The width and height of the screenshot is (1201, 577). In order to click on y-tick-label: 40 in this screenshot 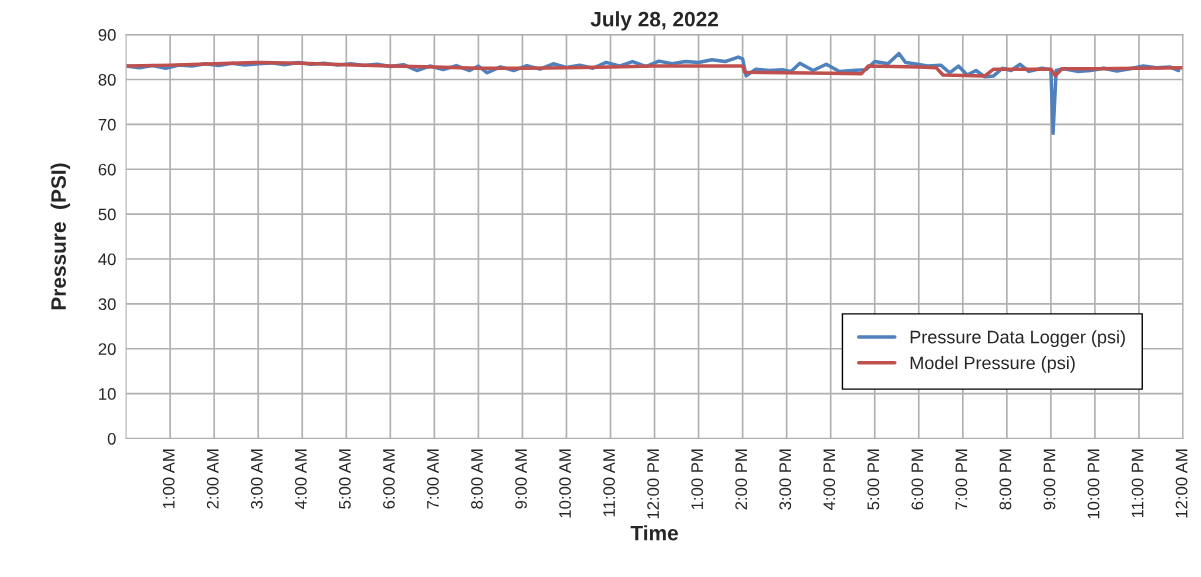, I will do `click(107, 259)`.